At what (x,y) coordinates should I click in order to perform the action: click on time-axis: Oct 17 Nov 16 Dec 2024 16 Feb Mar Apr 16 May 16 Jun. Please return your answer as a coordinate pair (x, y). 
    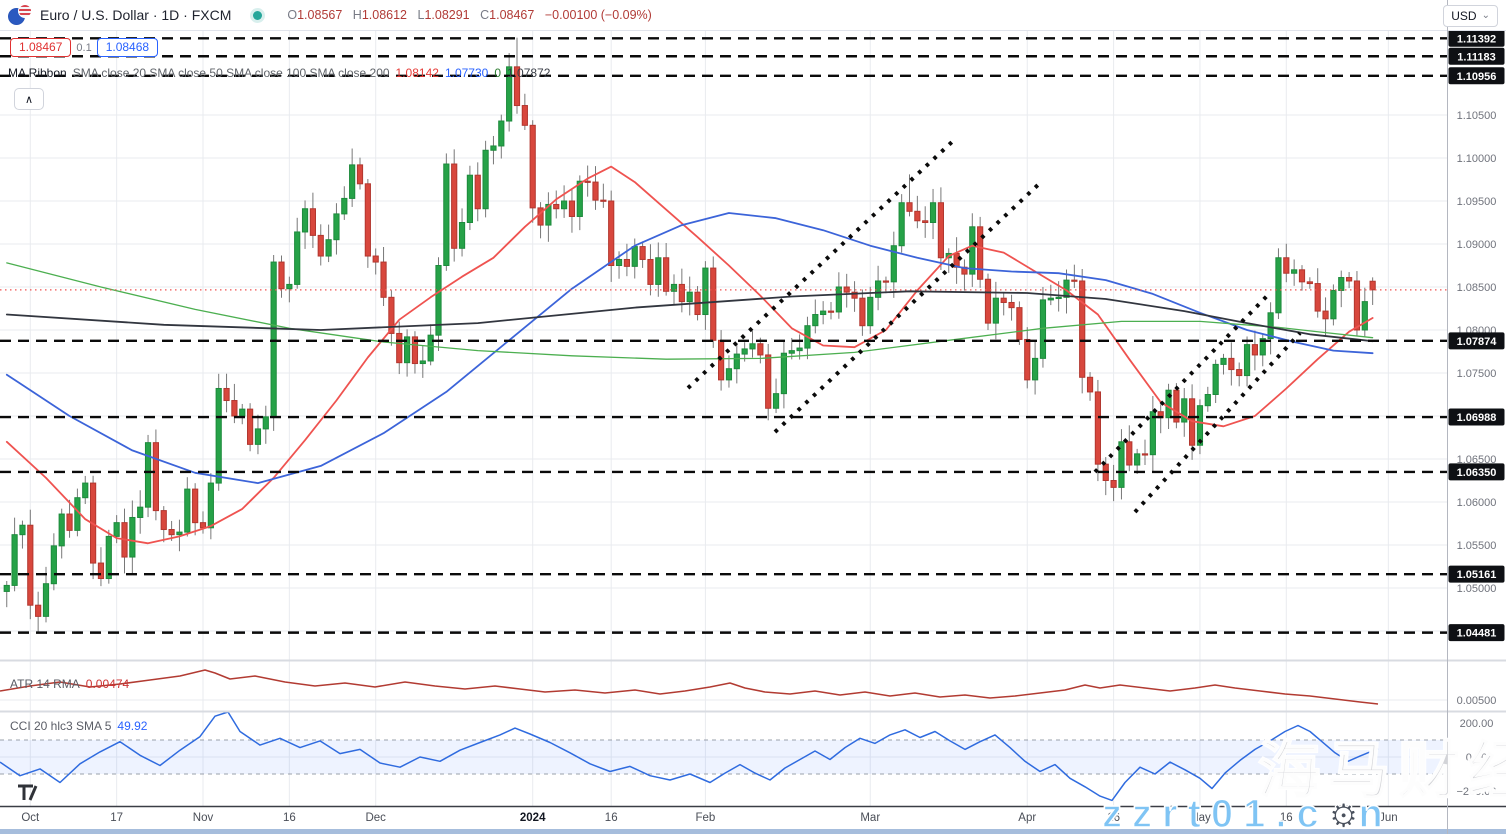
    Looking at the image, I should click on (709, 818).